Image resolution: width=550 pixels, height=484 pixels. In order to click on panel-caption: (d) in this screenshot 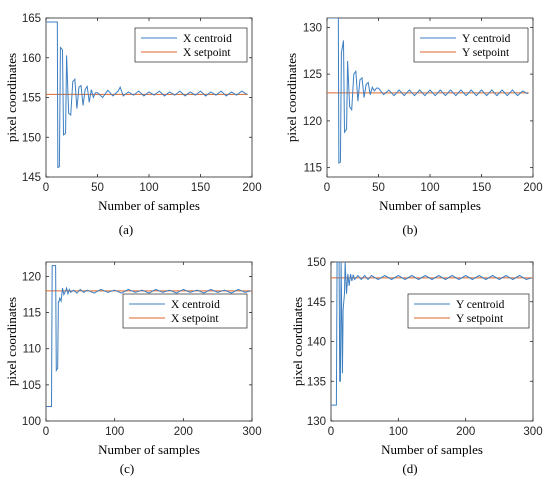, I will do `click(409, 468)`.